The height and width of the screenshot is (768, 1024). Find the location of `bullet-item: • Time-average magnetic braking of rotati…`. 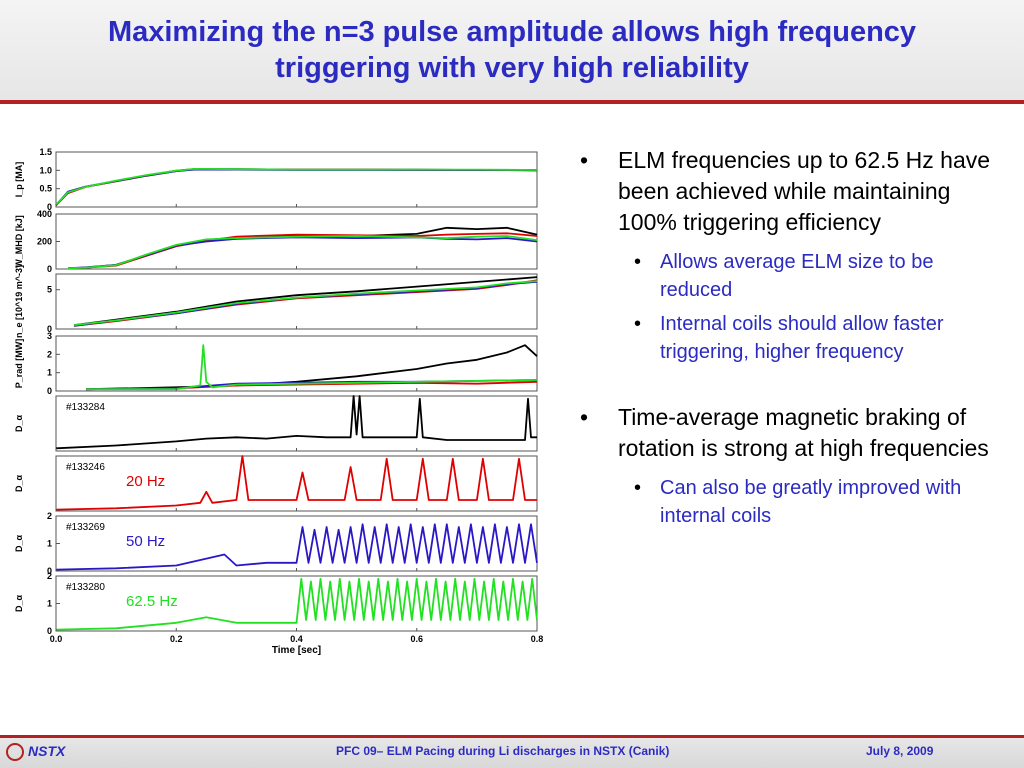

bullet-item: • Time-average magnetic braking of rotati… is located at coordinates (788, 433).